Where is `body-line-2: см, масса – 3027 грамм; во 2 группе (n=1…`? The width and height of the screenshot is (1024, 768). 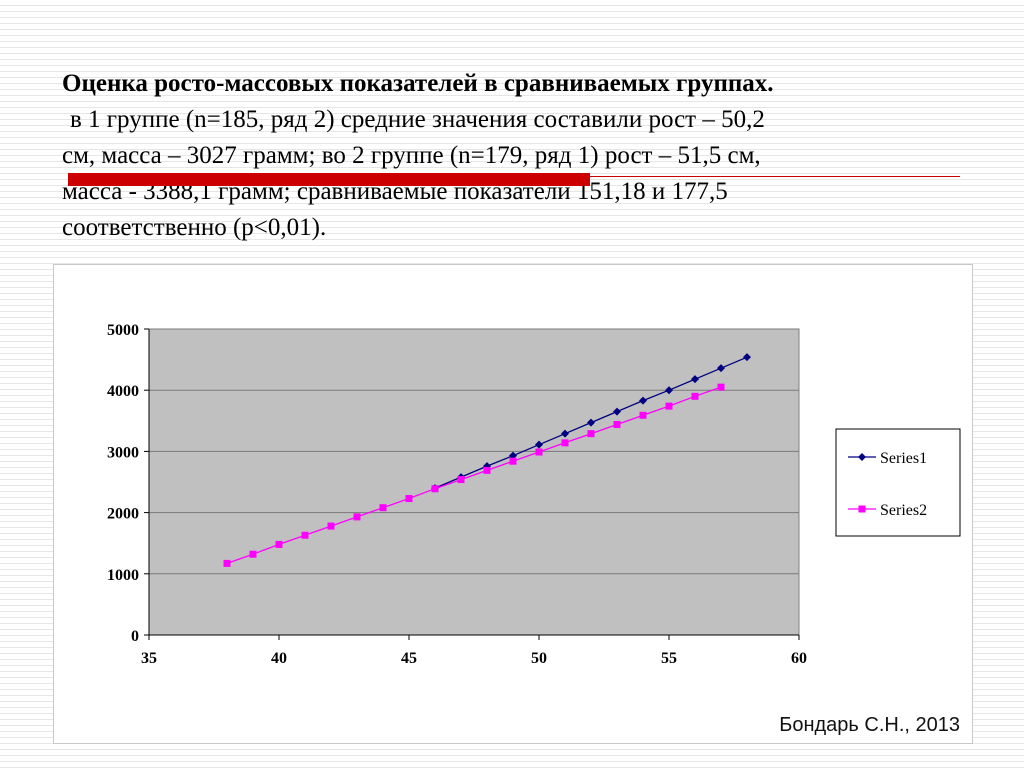
body-line-2: см, масса – 3027 грамм; во 2 группе (n=1… is located at coordinates (411, 155).